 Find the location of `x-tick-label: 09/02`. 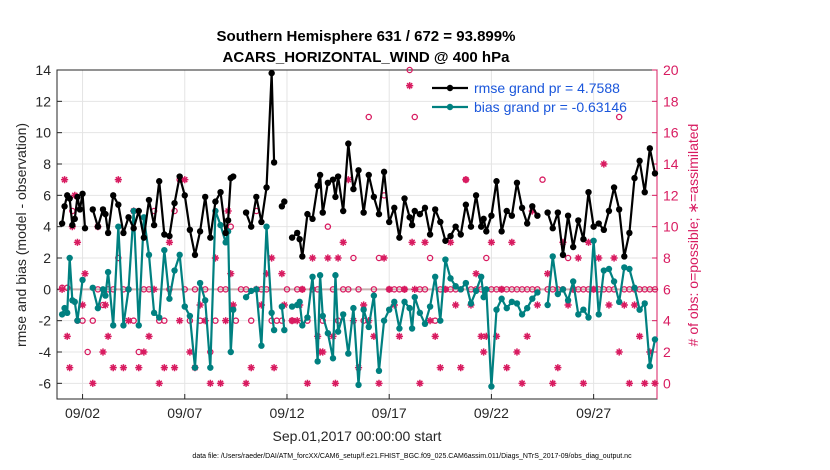

x-tick-label: 09/02 is located at coordinates (82, 413).